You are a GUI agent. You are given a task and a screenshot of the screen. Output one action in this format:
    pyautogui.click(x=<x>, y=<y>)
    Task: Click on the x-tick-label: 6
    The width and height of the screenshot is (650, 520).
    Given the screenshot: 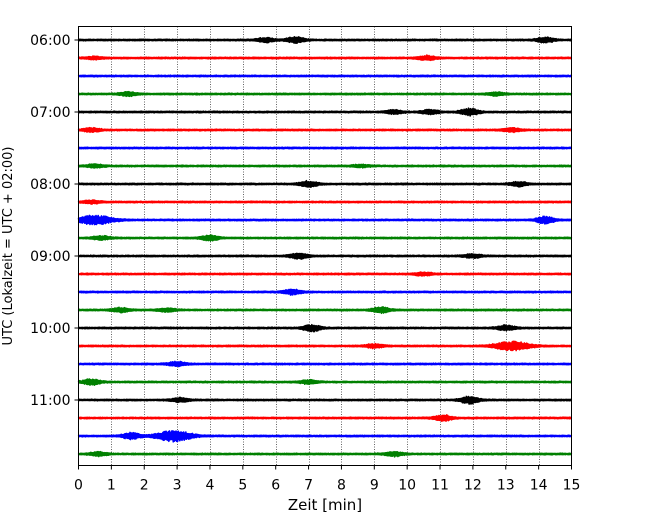 What is the action you would take?
    pyautogui.click(x=275, y=486)
    